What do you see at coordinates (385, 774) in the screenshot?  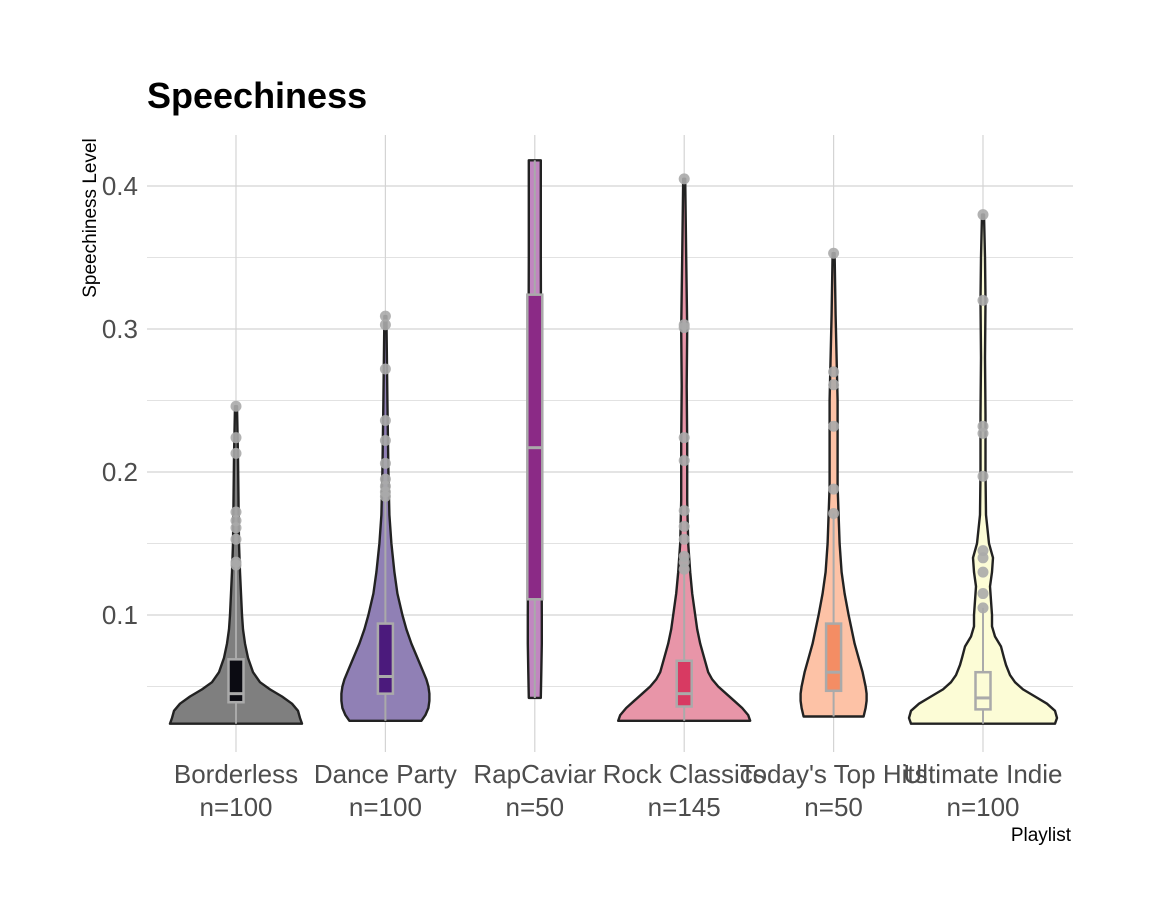 I see `x-tick-label-dance-party: Dance Party` at bounding box center [385, 774].